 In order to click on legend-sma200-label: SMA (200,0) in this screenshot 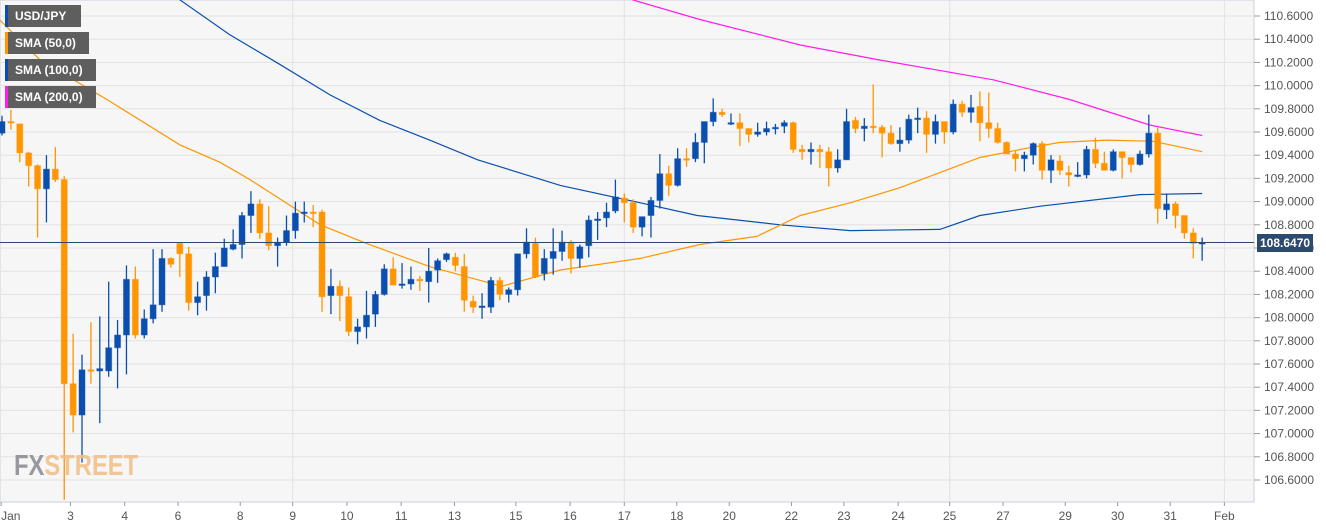, I will do `click(49, 97)`.